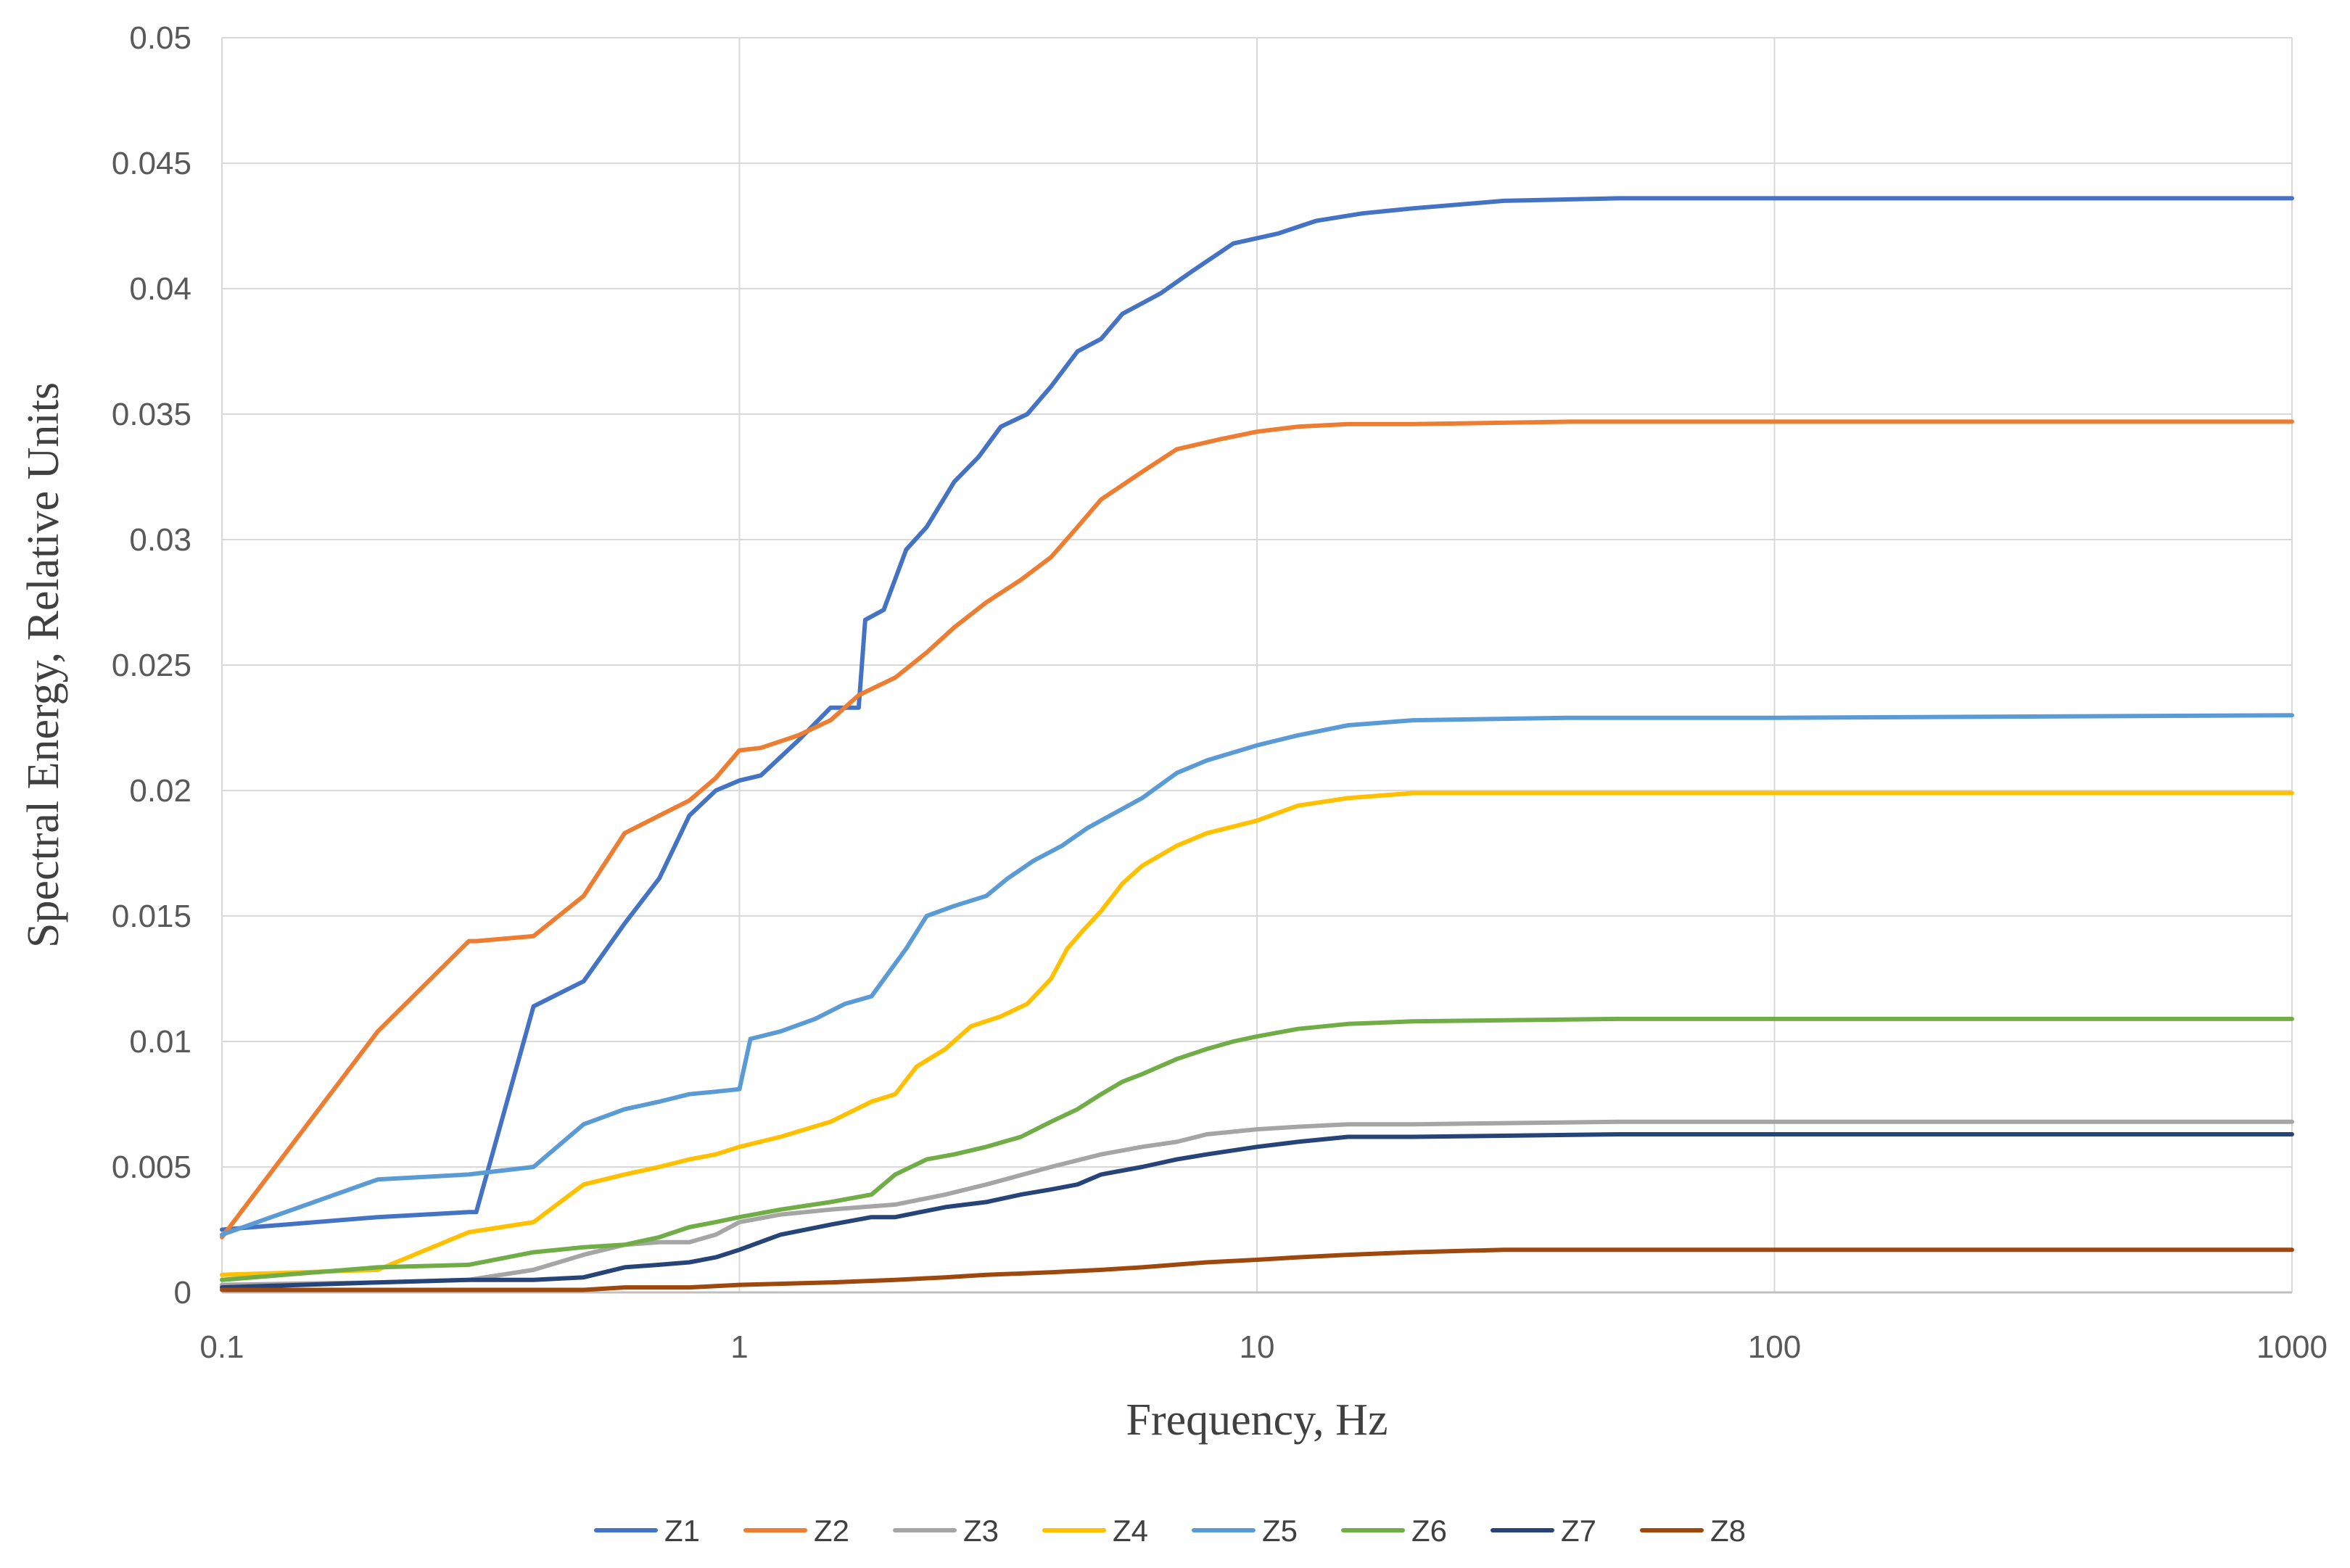  Describe the element at coordinates (160, 791) in the screenshot. I see `y-tick-label: 0.02` at that location.